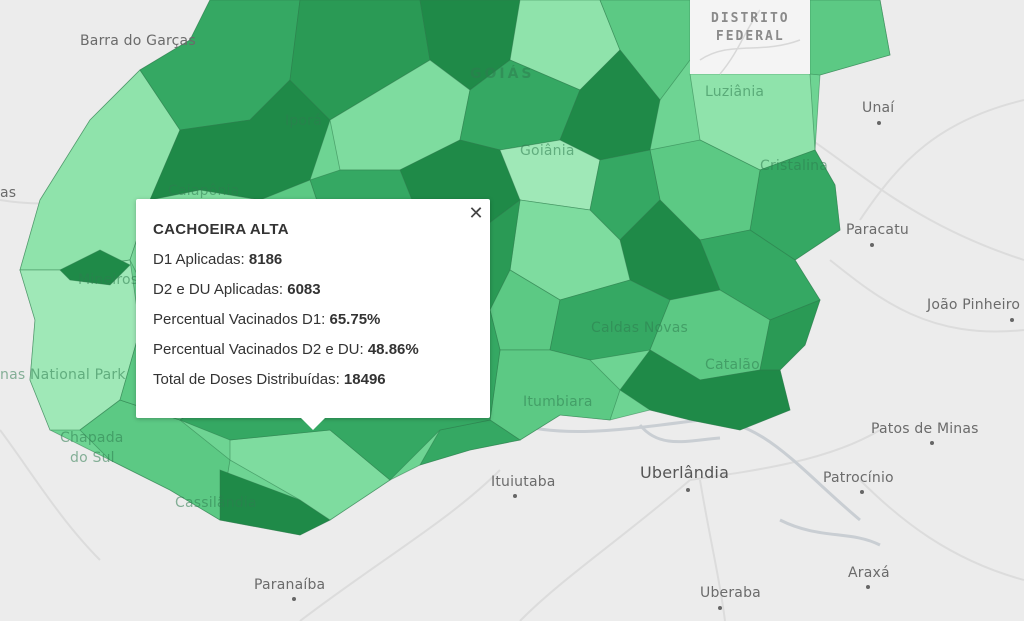 The height and width of the screenshot is (621, 1024). Describe the element at coordinates (750, 18) in the screenshot. I see `district-label-line1: DISTRITO` at that location.